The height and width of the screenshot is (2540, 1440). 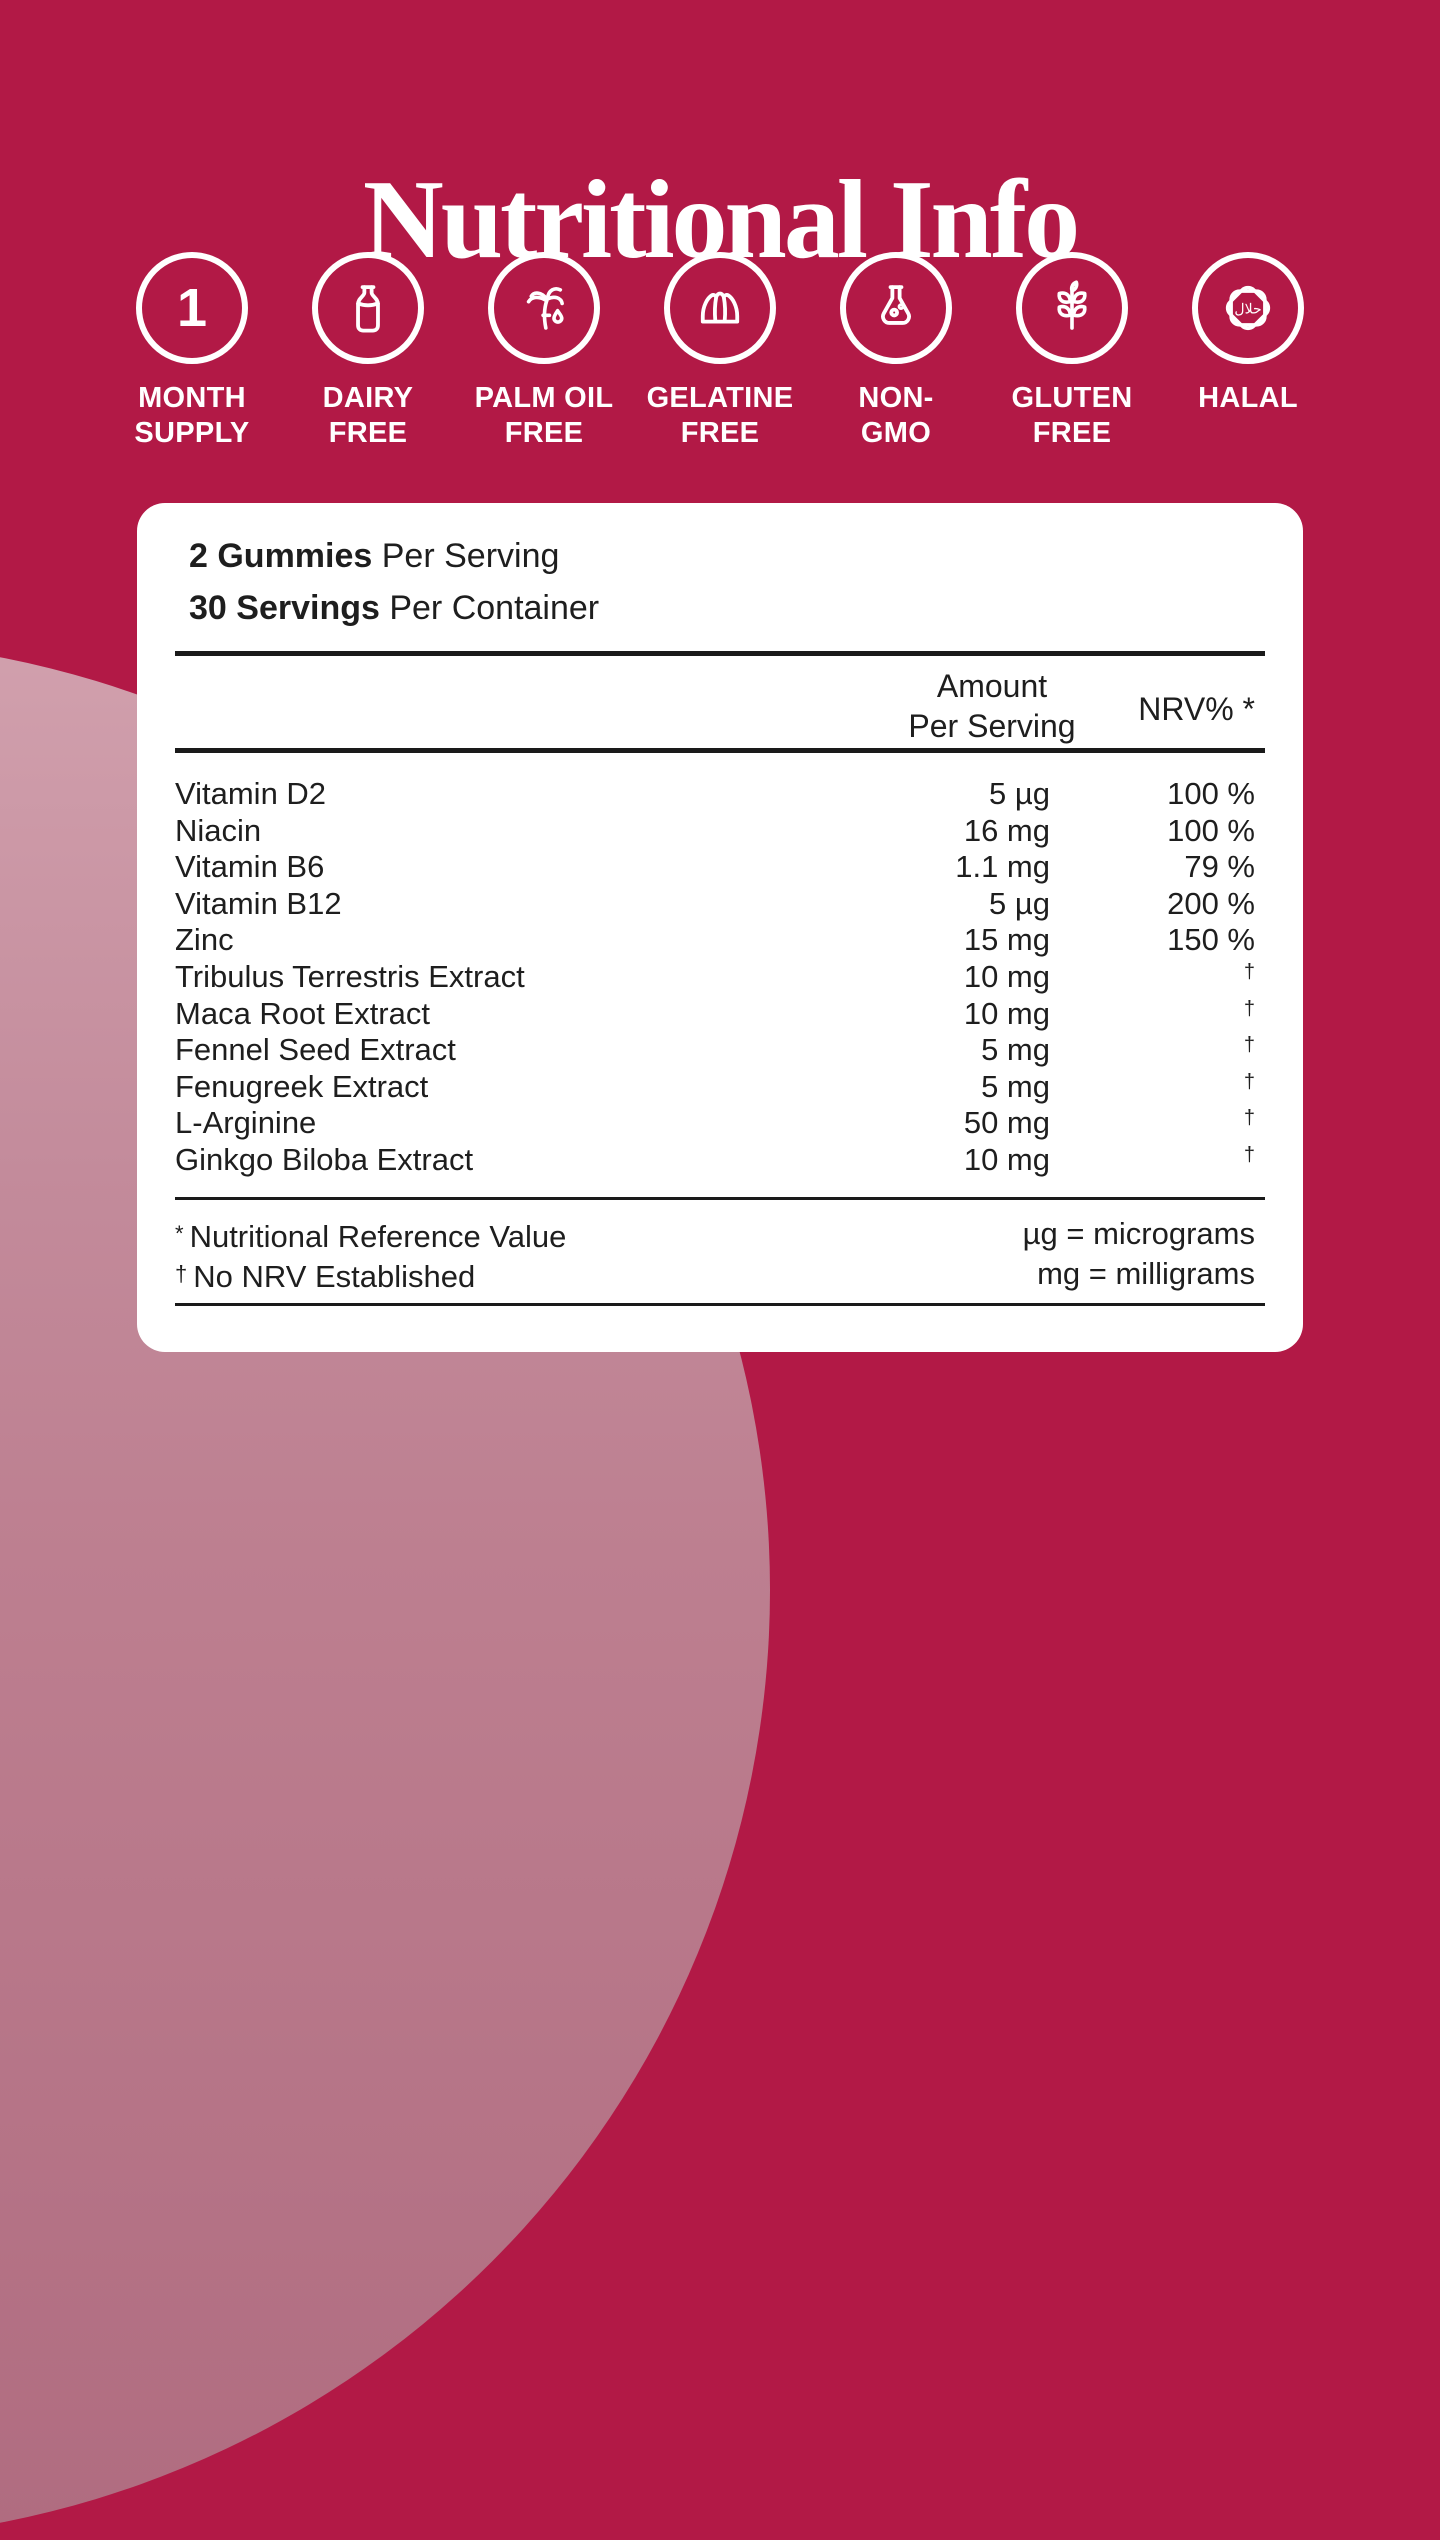 What do you see at coordinates (715, 976) in the screenshot?
I see `table-row: Tribulus Terrestris Extract 10 mg †` at bounding box center [715, 976].